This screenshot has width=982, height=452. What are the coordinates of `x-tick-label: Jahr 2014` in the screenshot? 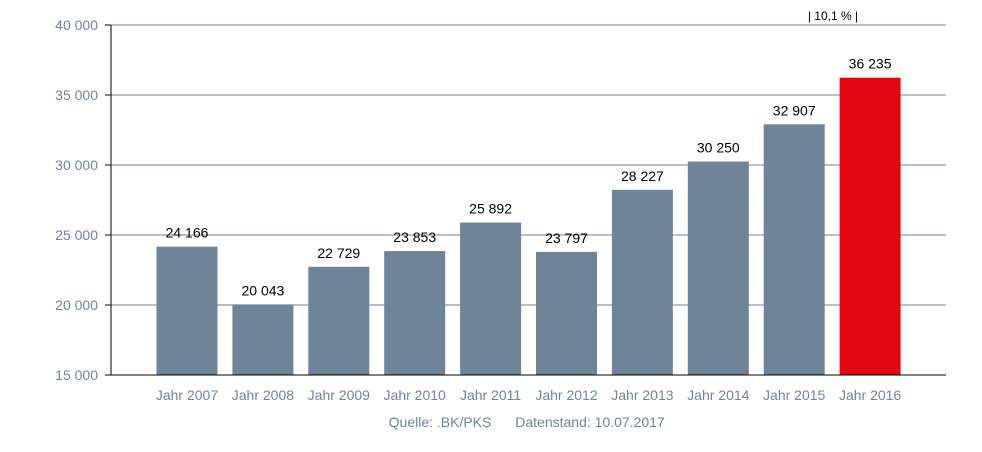 It's located at (718, 395).